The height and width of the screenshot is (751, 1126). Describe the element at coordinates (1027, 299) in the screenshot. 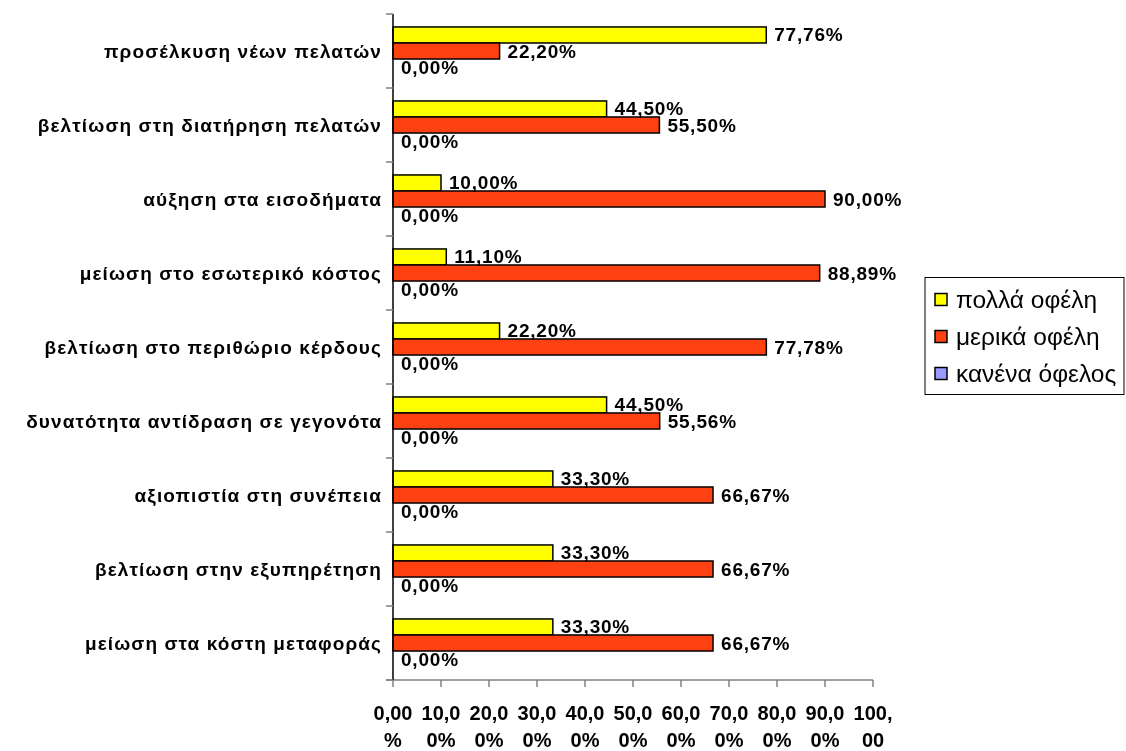

I see `legend-label: πολλά οφέλη` at that location.